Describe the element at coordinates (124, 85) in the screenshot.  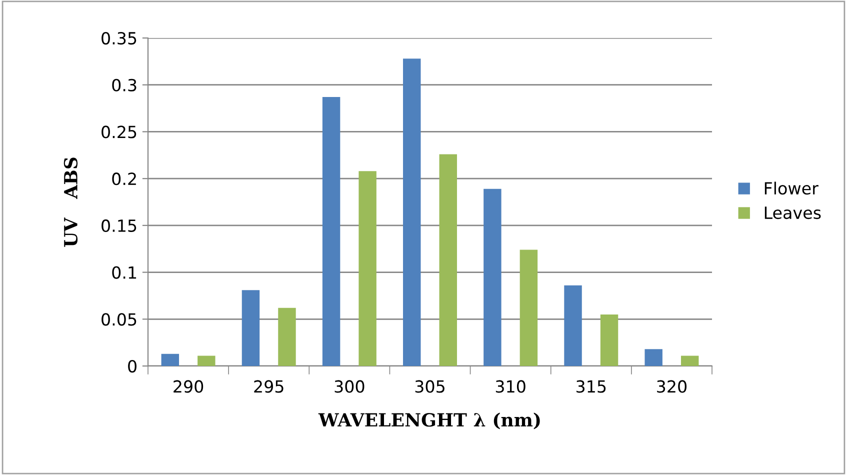
I see `y-tick-label: 0.3` at that location.